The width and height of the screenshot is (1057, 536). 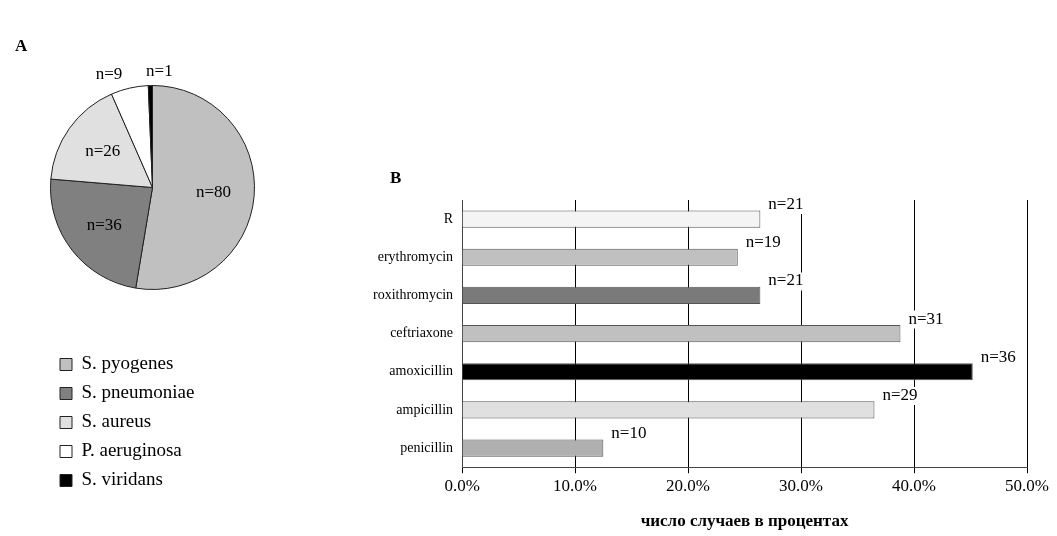 What do you see at coordinates (425, 409) in the screenshot?
I see `y-tick-label: ampicillin` at bounding box center [425, 409].